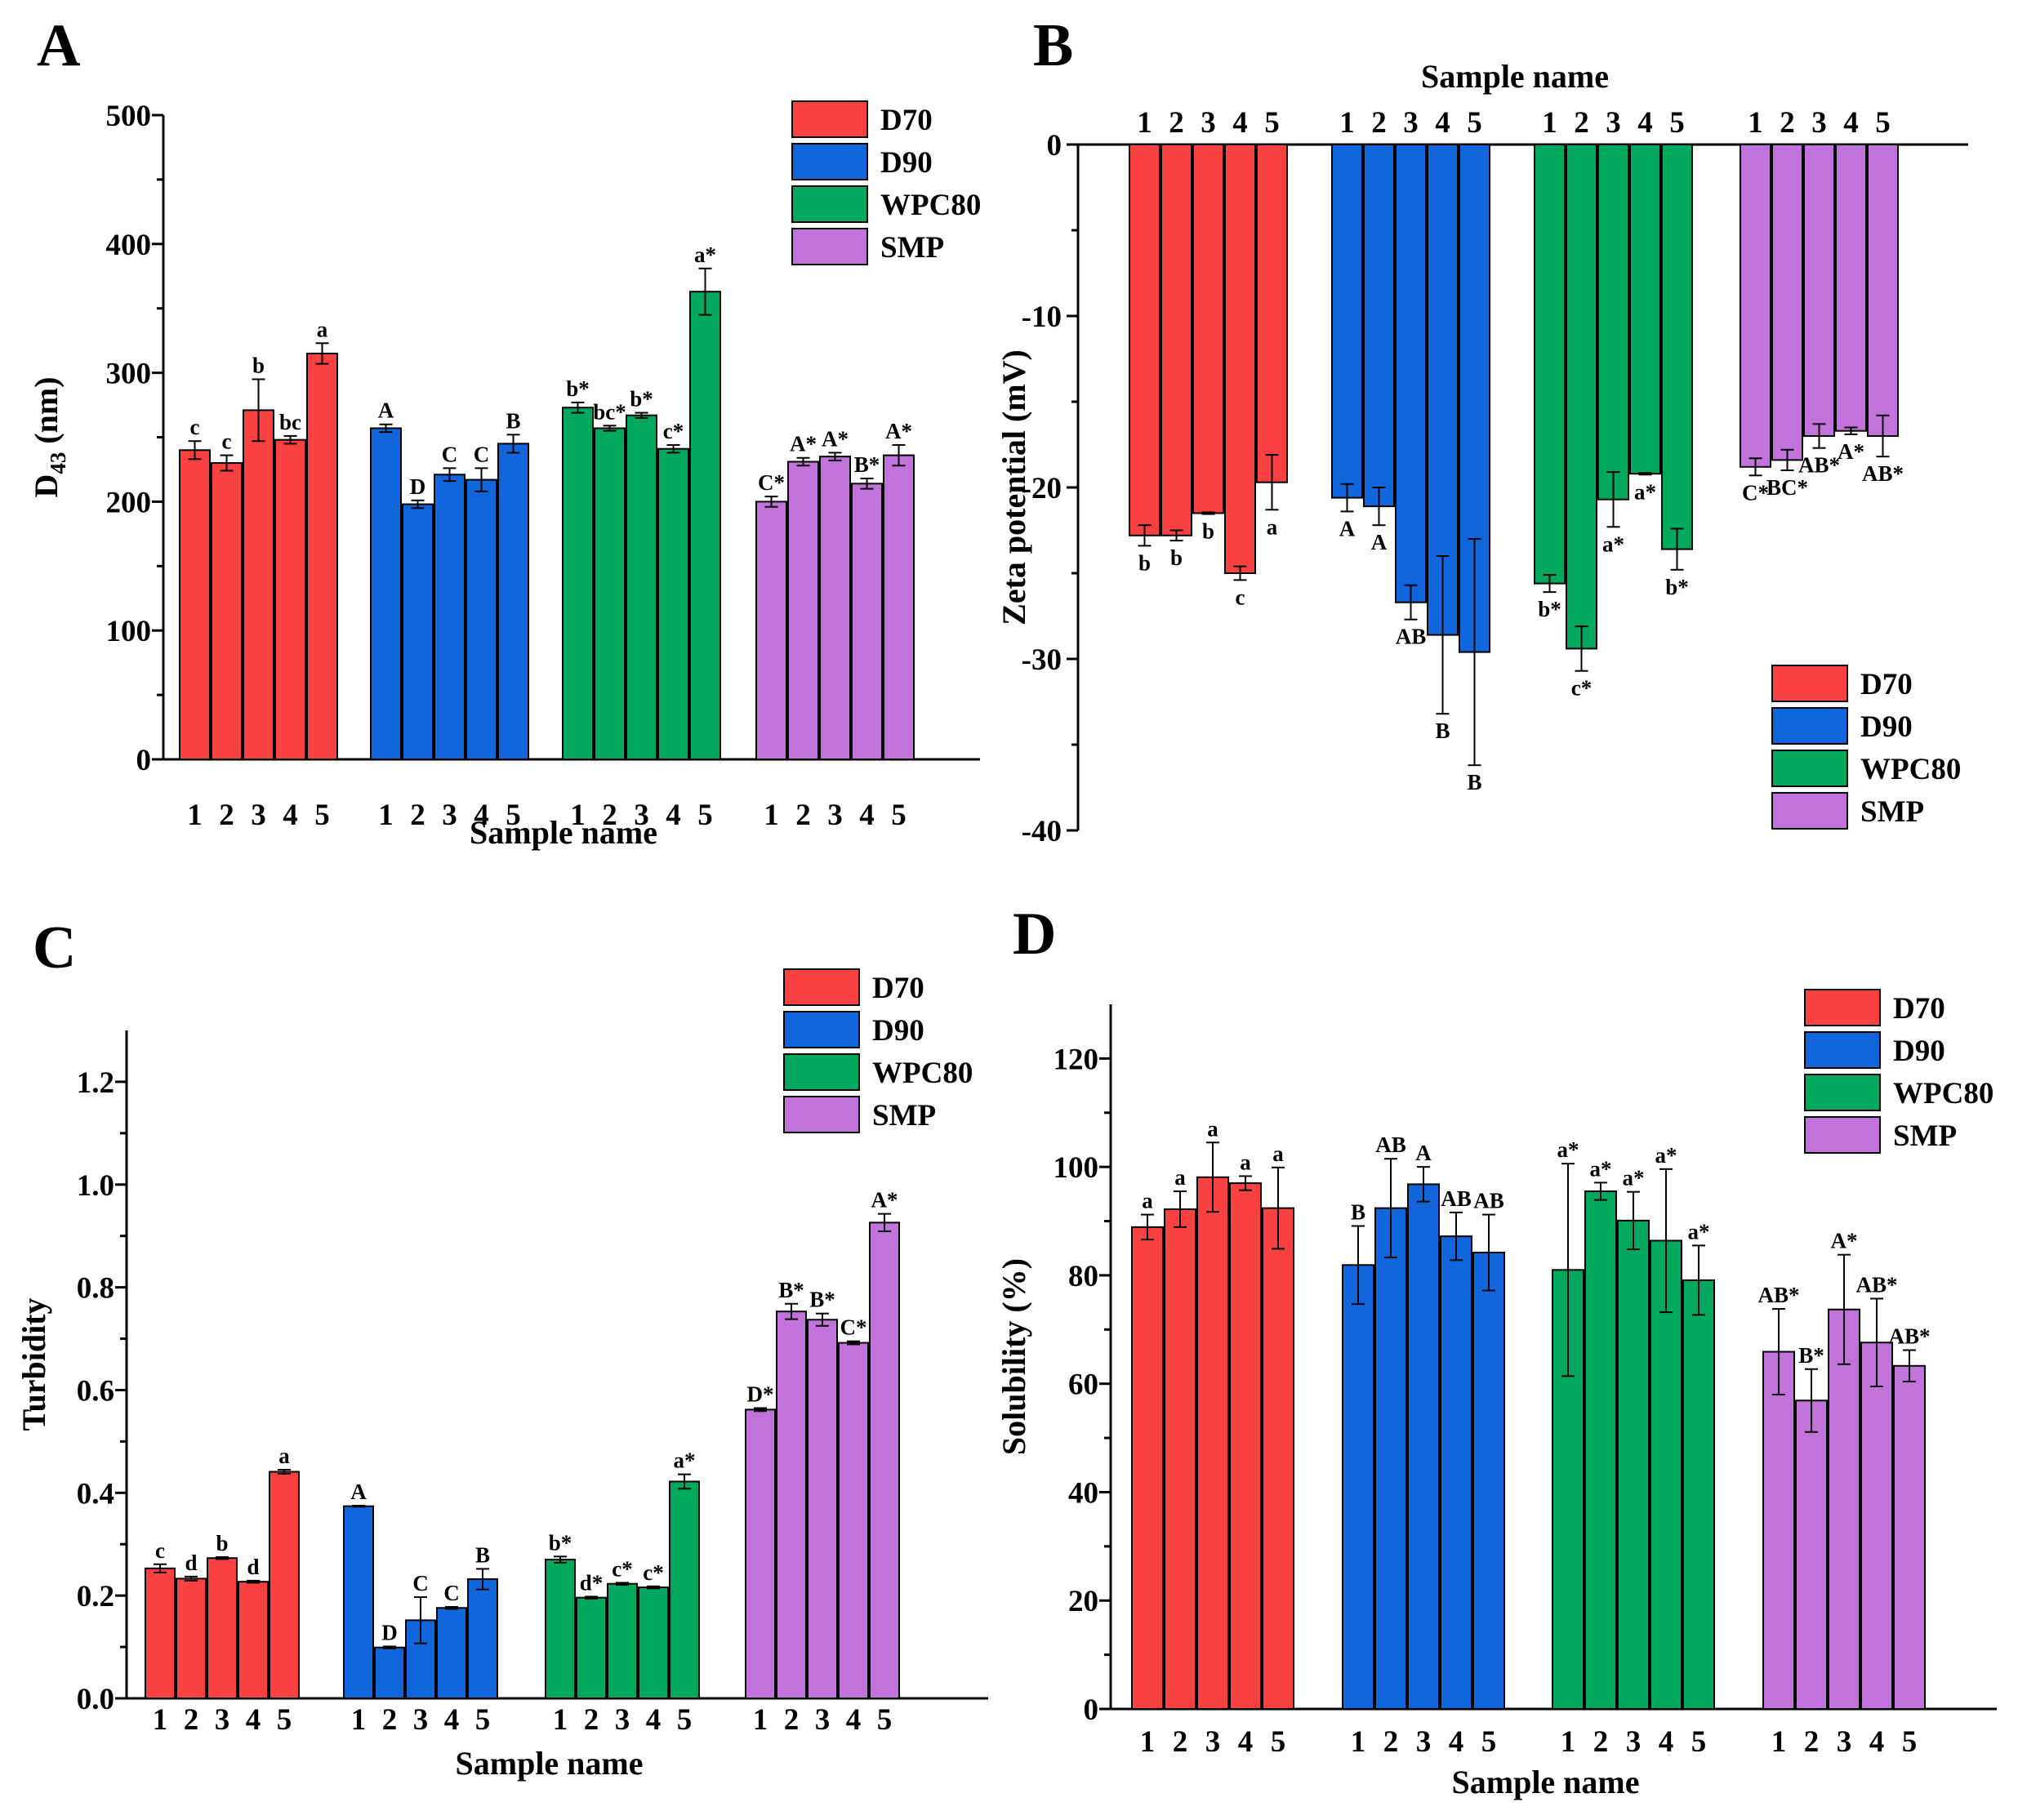 Image resolution: width=2018 pixels, height=1820 pixels. What do you see at coordinates (878, 1050) in the screenshot?
I see `legend: D70 D90 WPC80 SMP` at bounding box center [878, 1050].